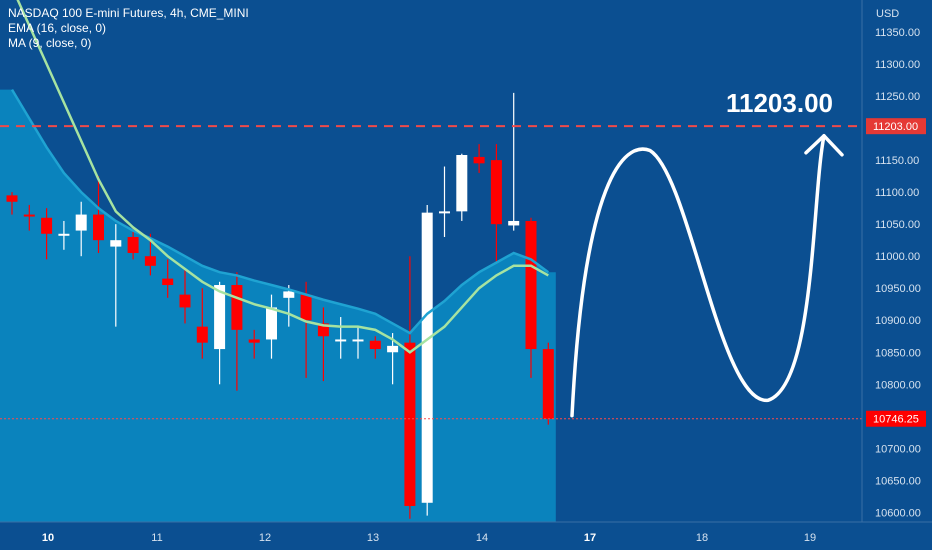 Image resolution: width=932 pixels, height=550 pixels. I want to click on x-tick-label: 10, so click(48, 538).